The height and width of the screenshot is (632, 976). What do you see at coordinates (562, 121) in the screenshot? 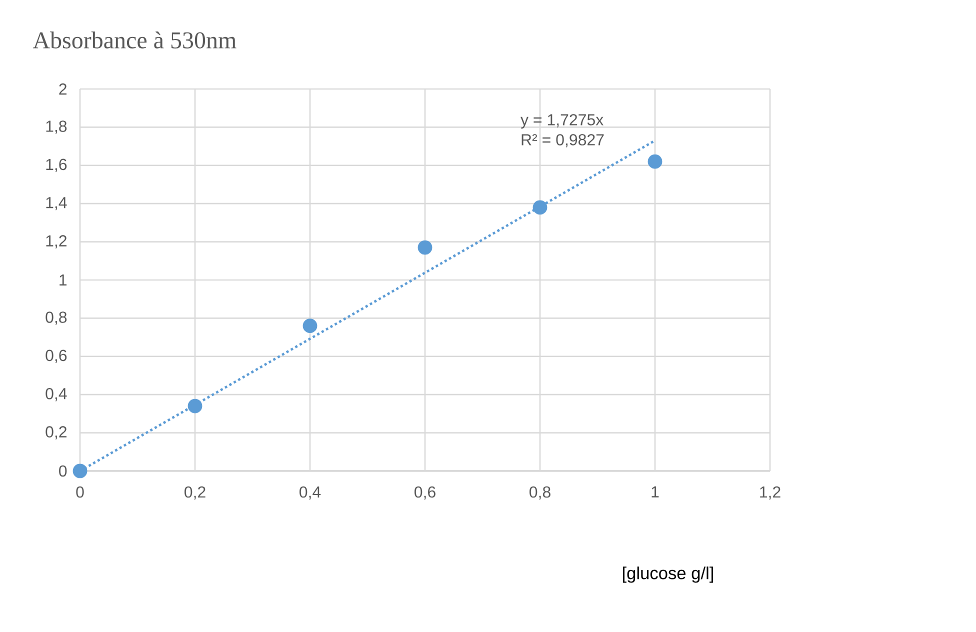
I see `annotation: y = 1,7275x` at bounding box center [562, 121].